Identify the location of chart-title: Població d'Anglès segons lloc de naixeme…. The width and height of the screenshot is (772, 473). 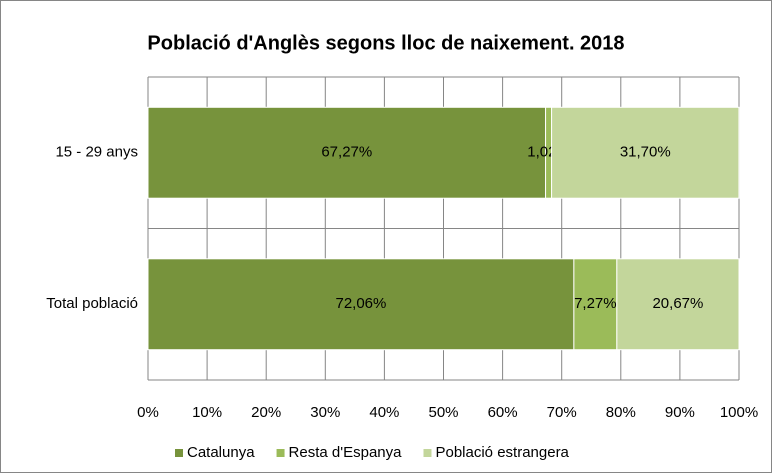
(385, 43).